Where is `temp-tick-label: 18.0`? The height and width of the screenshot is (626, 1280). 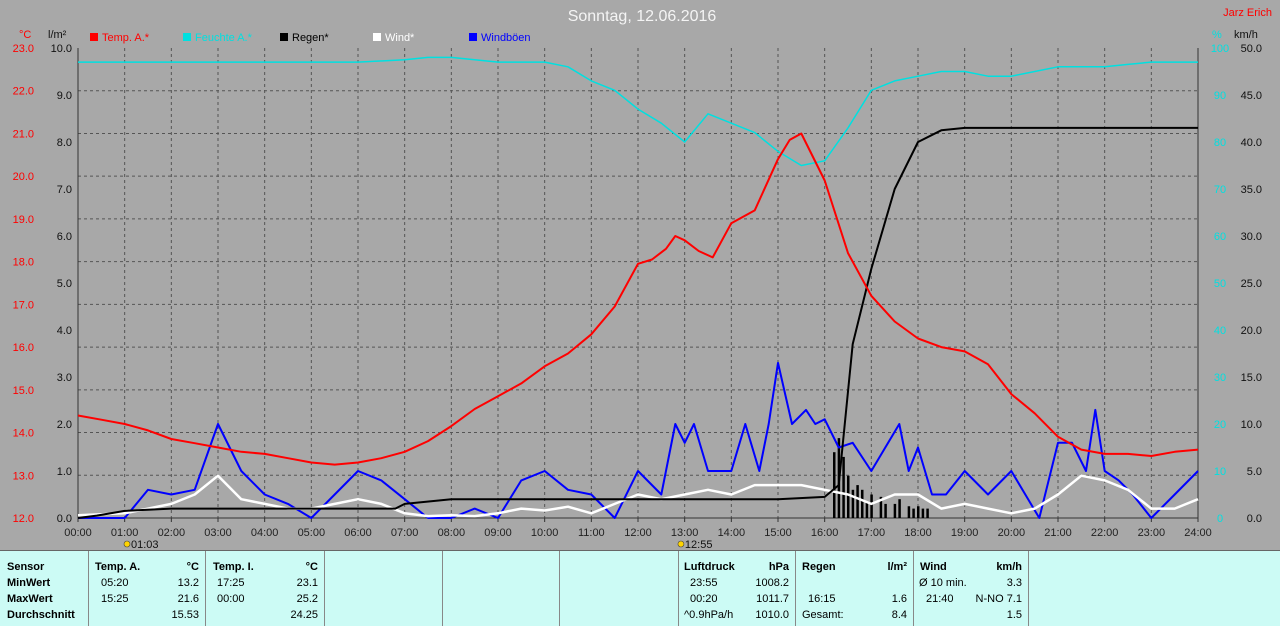
temp-tick-label: 18.0 is located at coordinates (23, 263).